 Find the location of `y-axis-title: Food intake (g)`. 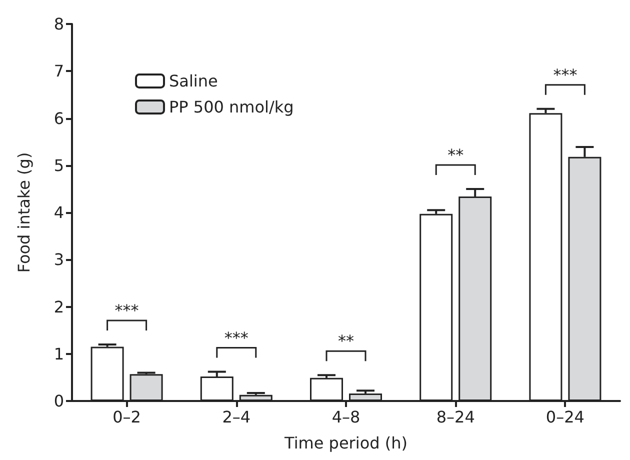

y-axis-title: Food intake (g) is located at coordinates (24, 212).